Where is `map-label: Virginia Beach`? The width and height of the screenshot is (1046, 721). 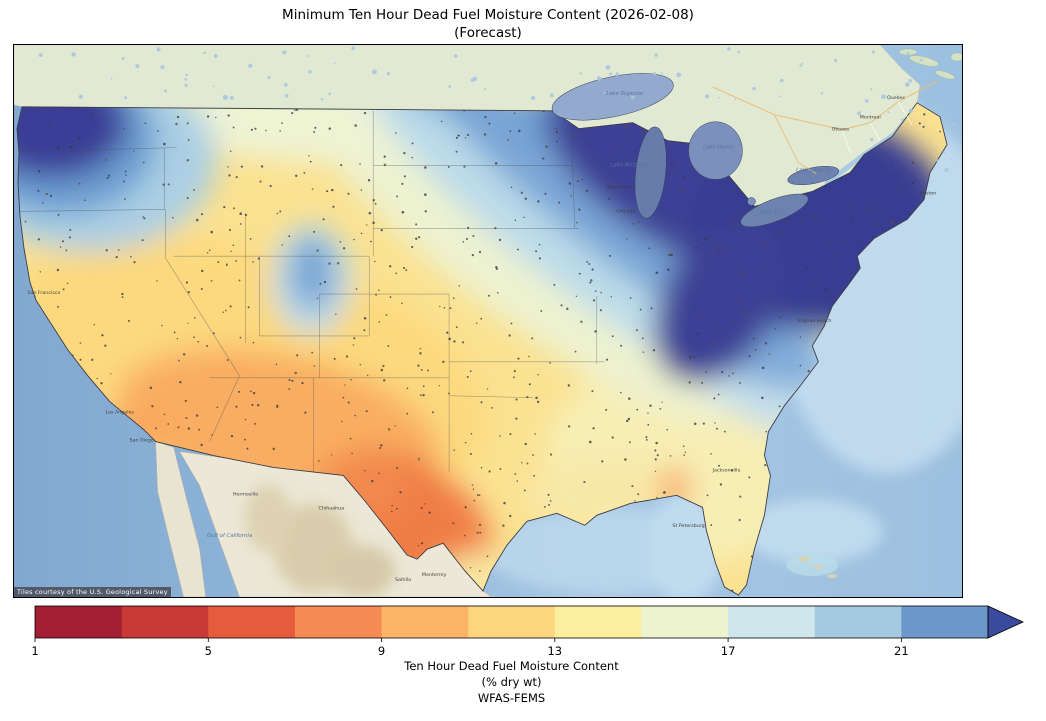 map-label: Virginia Beach is located at coordinates (814, 321).